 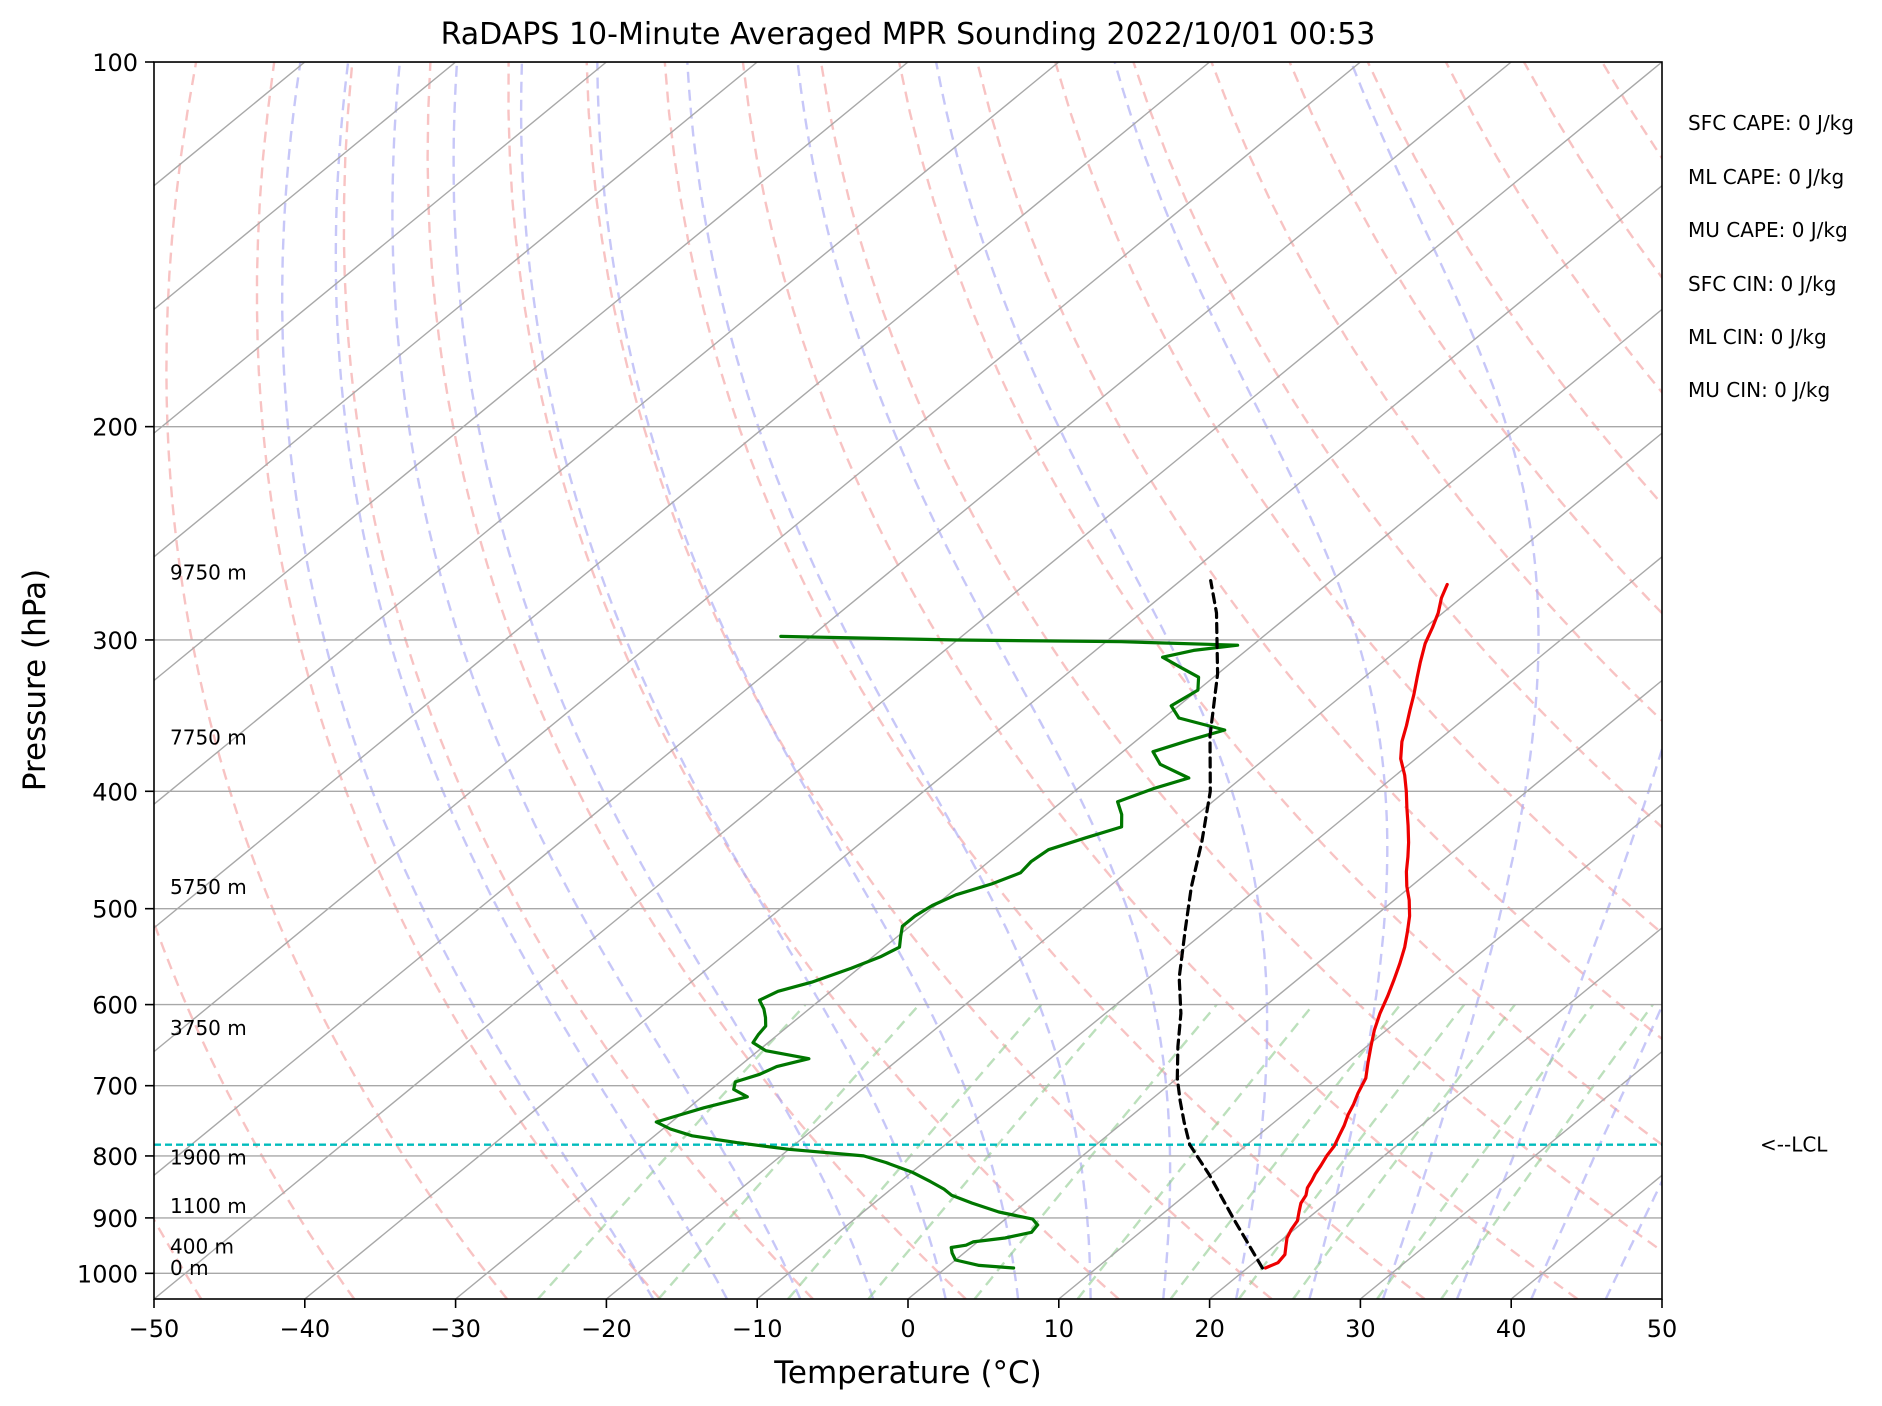 What do you see at coordinates (1762, 284) in the screenshot?
I see `annotation-sfc-cin: SFC CIN: 0 J/kg` at bounding box center [1762, 284].